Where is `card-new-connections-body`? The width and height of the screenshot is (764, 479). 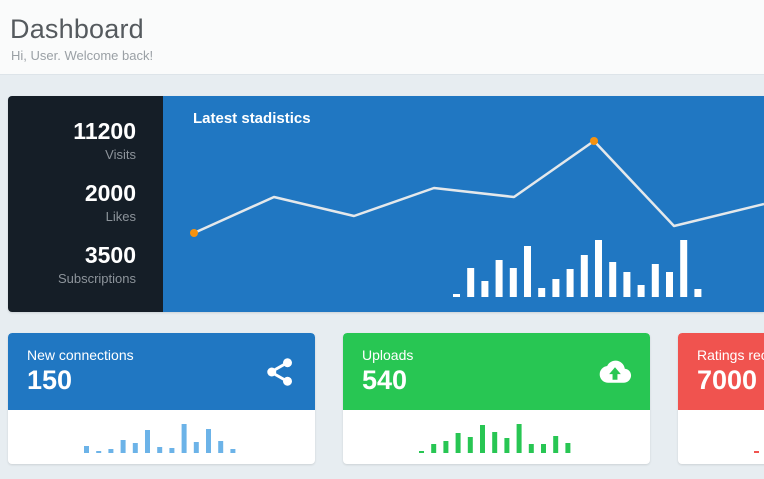 card-new-connections-body is located at coordinates (161, 437).